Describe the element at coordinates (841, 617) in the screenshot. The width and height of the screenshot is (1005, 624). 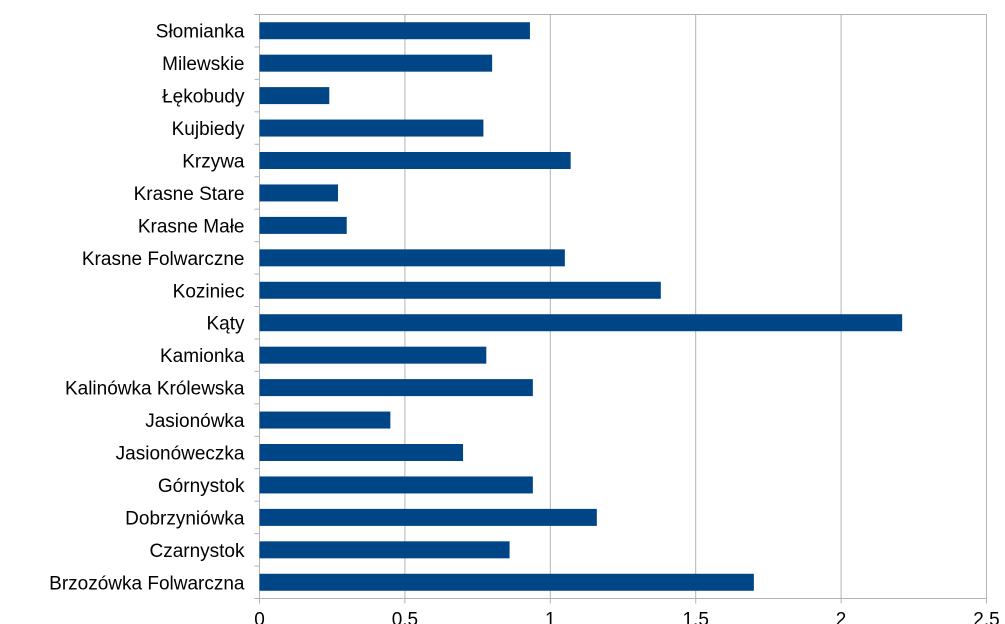
I see `x-tick-label: 2` at that location.